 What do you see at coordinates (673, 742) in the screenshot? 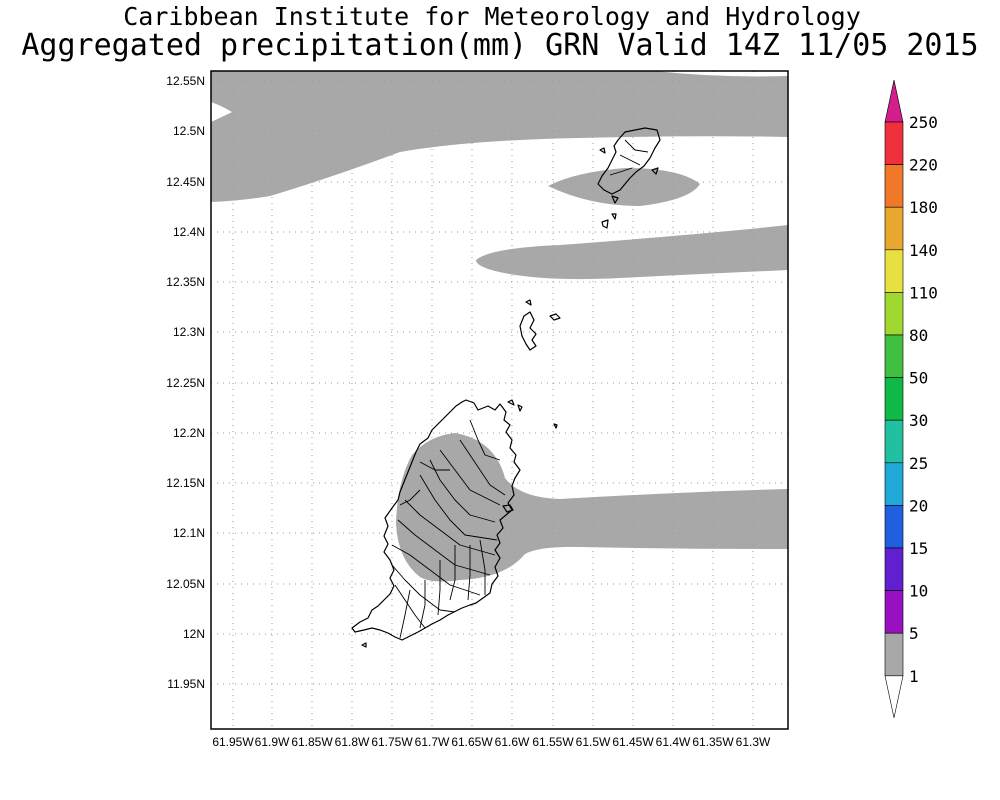
I see `x-tick-label: 61.4W` at bounding box center [673, 742].